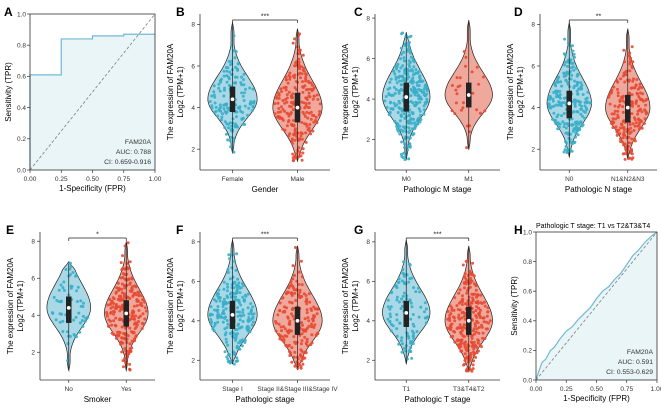 The image size is (661, 415). I want to click on significance-label: ***, so click(265, 17).